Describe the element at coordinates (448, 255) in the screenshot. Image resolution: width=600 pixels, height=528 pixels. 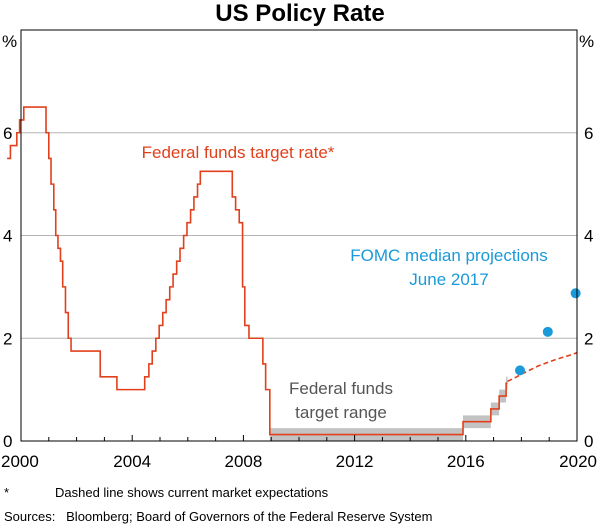
I see `projections-label-line-1: FOMC median projections` at that location.